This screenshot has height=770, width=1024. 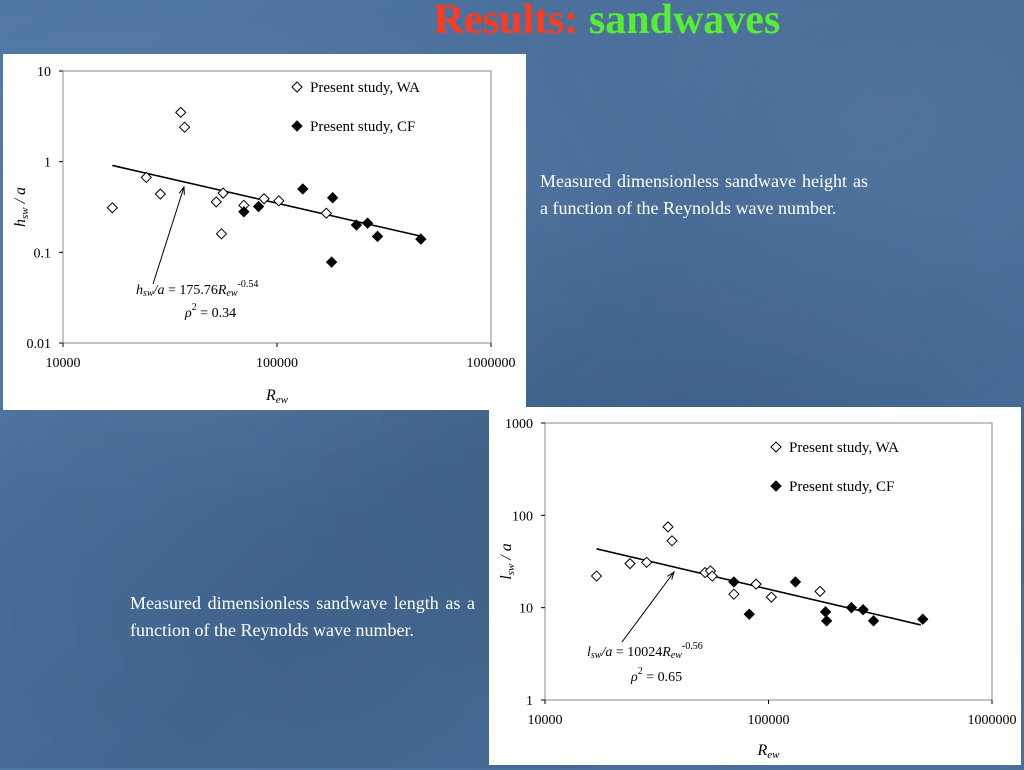 I want to click on length-chart-ytick-label: 1, so click(x=529, y=701).